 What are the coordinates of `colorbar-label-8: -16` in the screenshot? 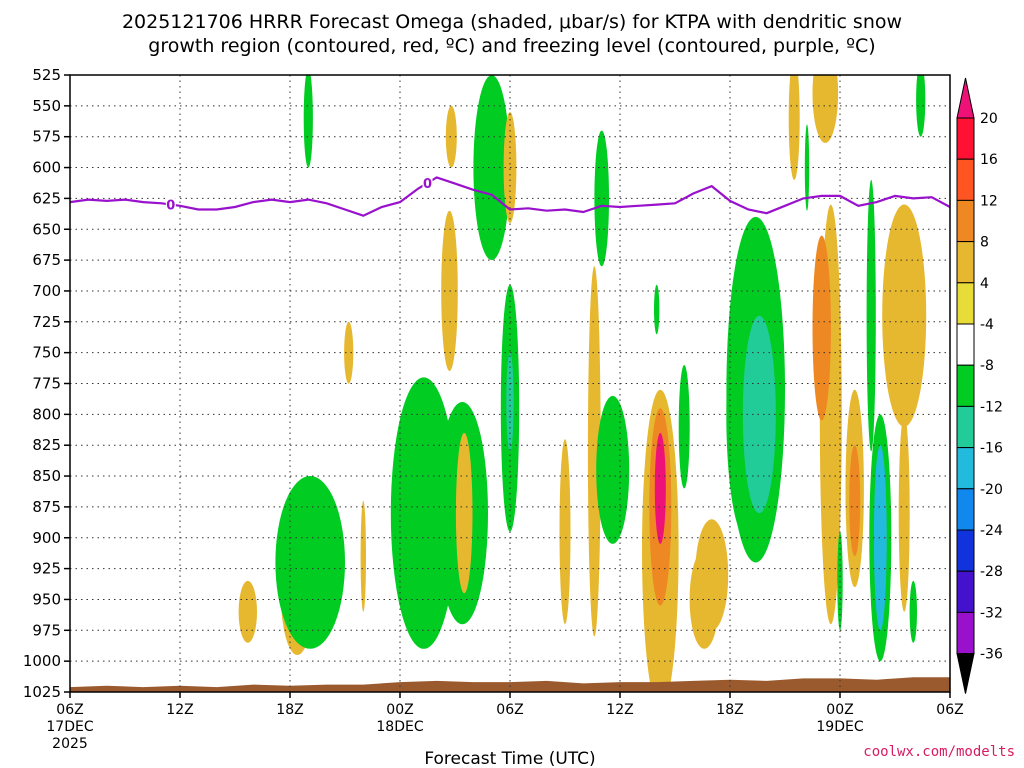 It's located at (991, 449).